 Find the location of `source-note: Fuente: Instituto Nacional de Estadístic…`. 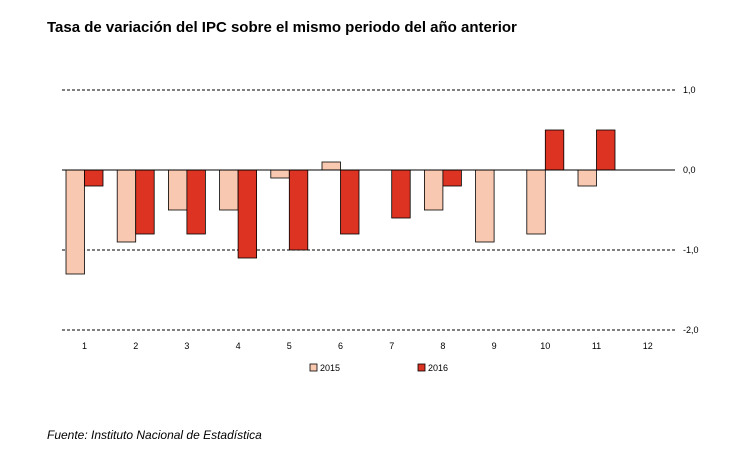

source-note: Fuente: Instituto Nacional de Estadístic… is located at coordinates (154, 435).